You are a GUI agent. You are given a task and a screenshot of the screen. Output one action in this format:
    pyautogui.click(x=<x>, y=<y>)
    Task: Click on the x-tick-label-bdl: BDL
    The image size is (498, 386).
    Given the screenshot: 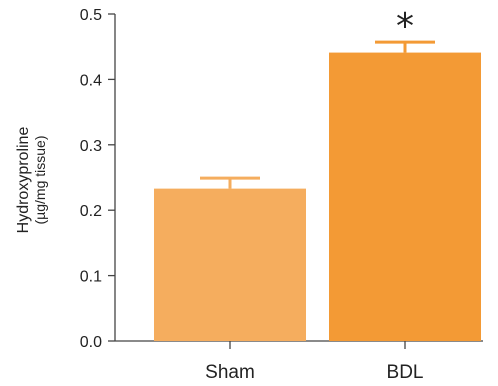 What is the action you would take?
    pyautogui.click(x=405, y=372)
    